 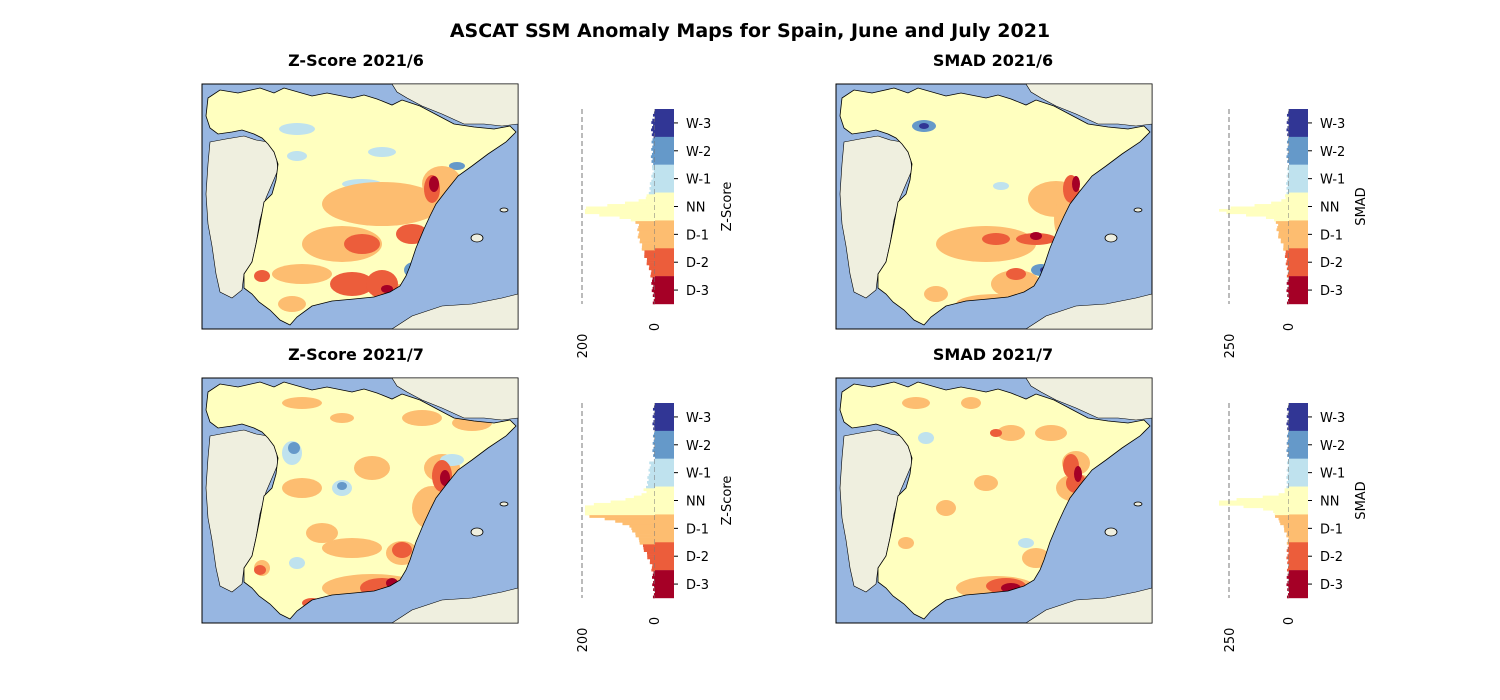 What do you see at coordinates (1258, 233) in the screenshot?
I see `histogram-smad-june: 250 0` at bounding box center [1258, 233].